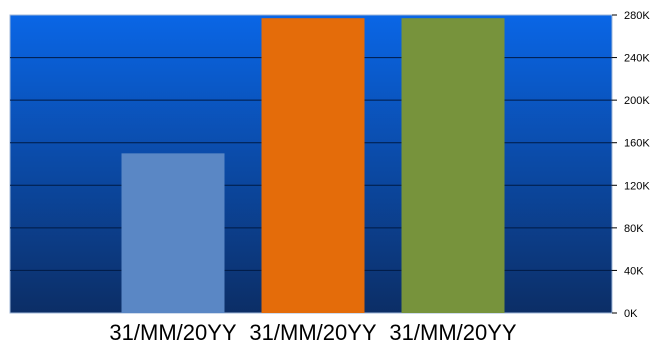 The height and width of the screenshot is (347, 658). What do you see at coordinates (637, 16) in the screenshot?
I see `y-tick-label: 280K` at bounding box center [637, 16].